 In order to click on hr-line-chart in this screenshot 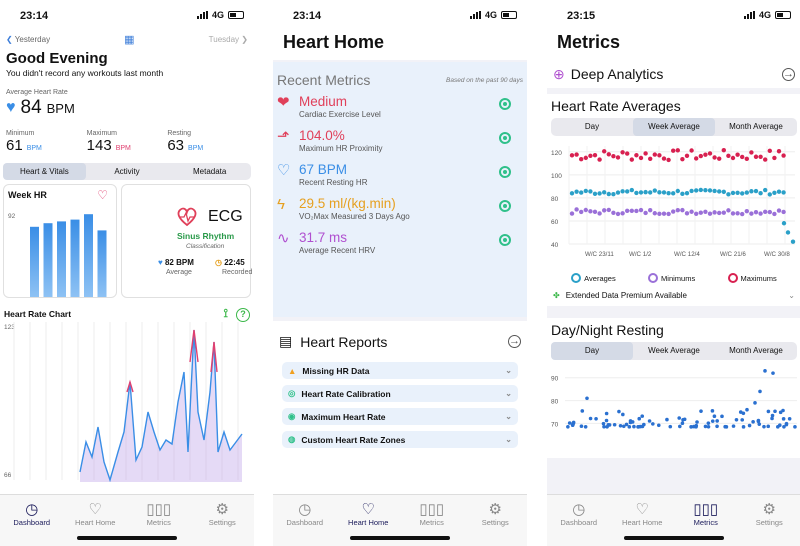, I will do `click(128, 402)`.